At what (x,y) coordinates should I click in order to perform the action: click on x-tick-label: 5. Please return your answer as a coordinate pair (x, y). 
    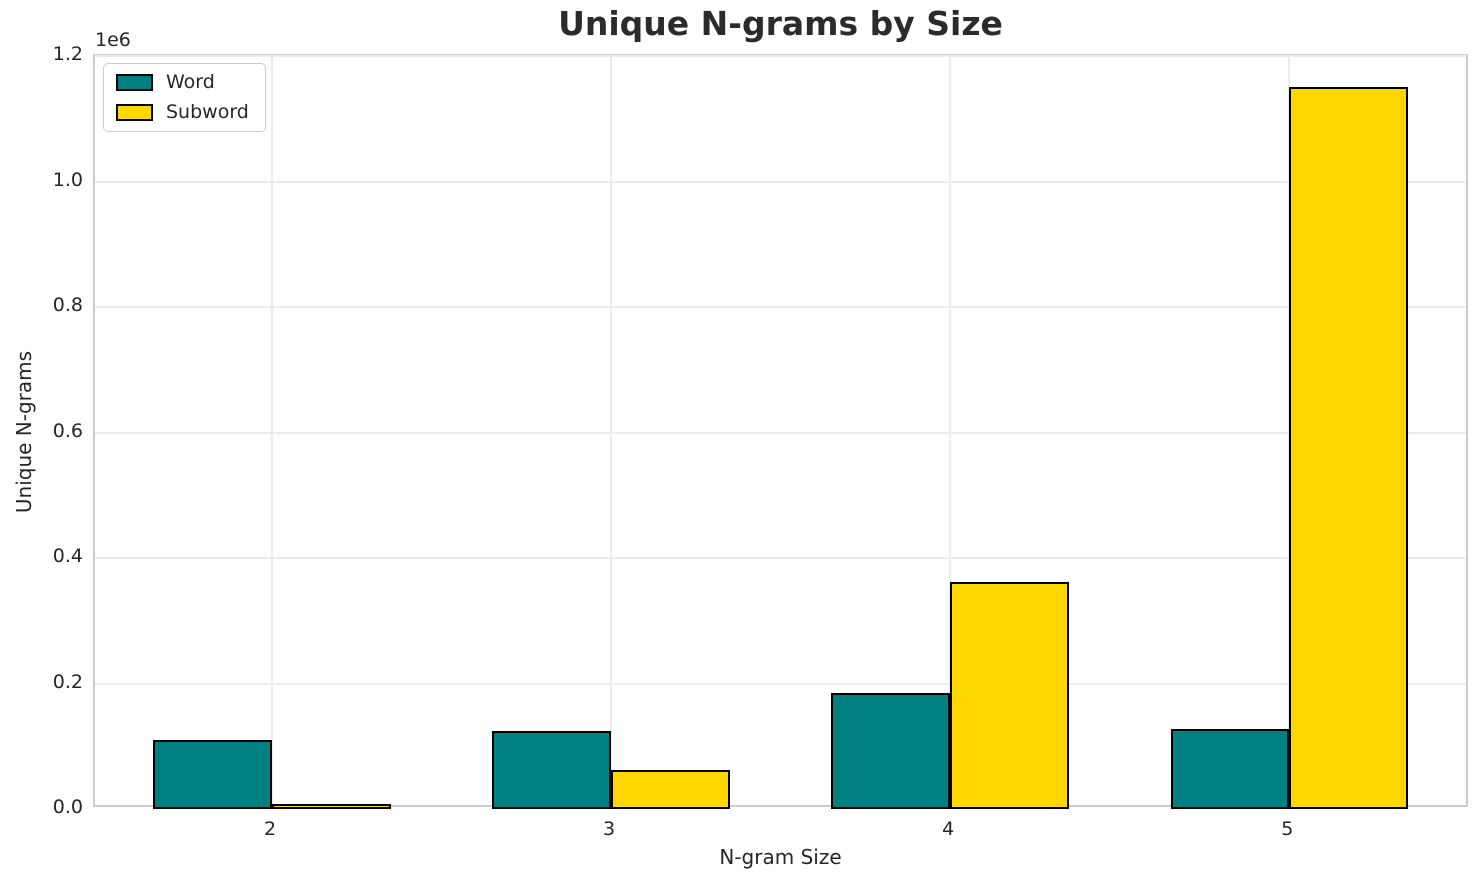
    Looking at the image, I should click on (1287, 829).